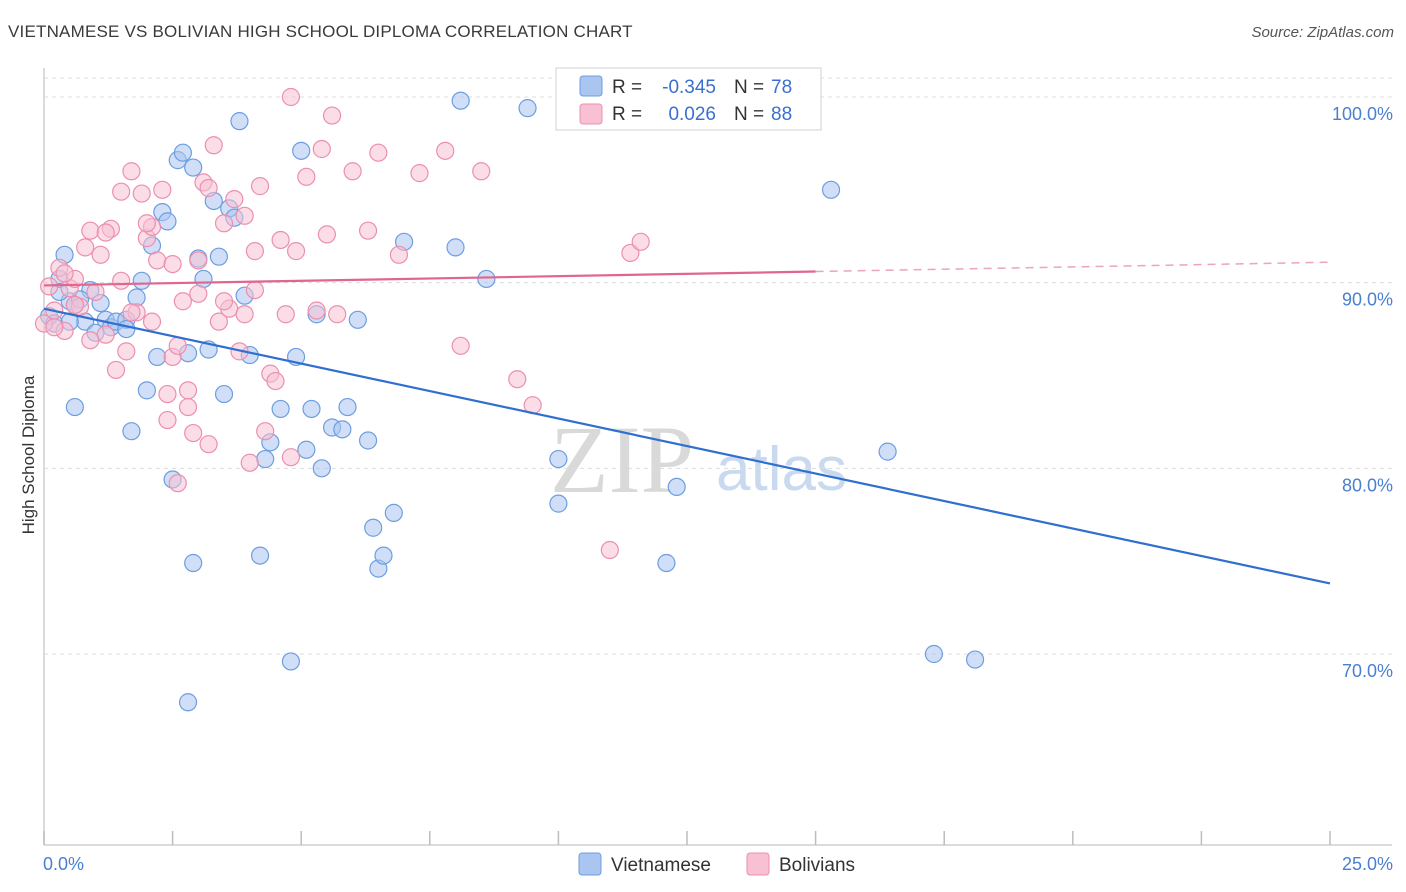 This screenshot has height=892, width=1406. Describe the element at coordinates (716, 864) in the screenshot. I see `bottom-legend: Vietnamese Bolivians` at that location.